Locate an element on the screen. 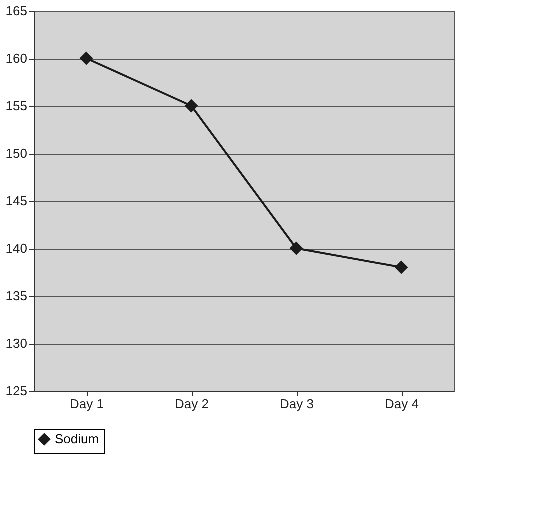  x-tick-label: Day 3 is located at coordinates (297, 404).